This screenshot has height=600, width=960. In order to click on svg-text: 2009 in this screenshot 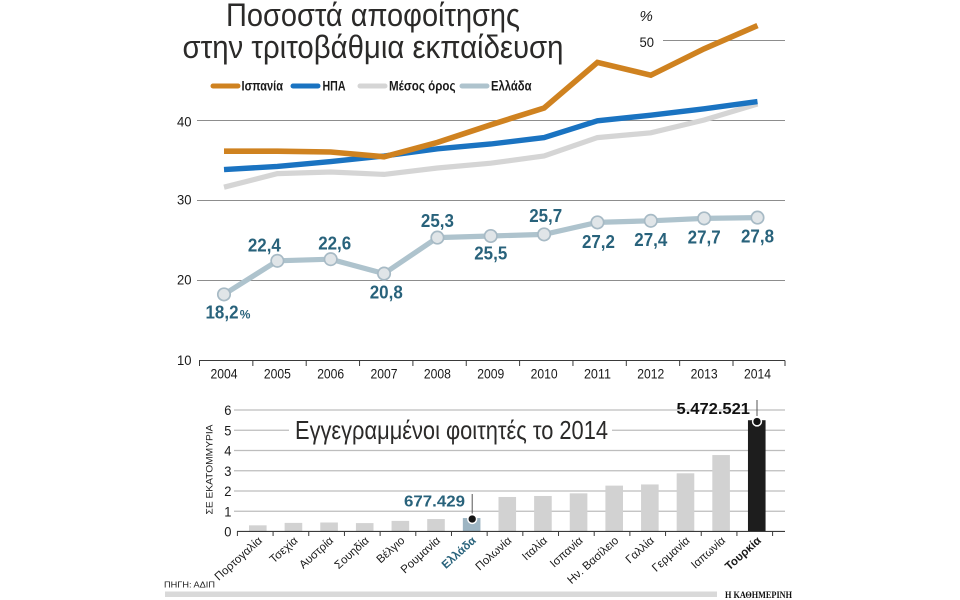, I will do `click(490, 374)`.